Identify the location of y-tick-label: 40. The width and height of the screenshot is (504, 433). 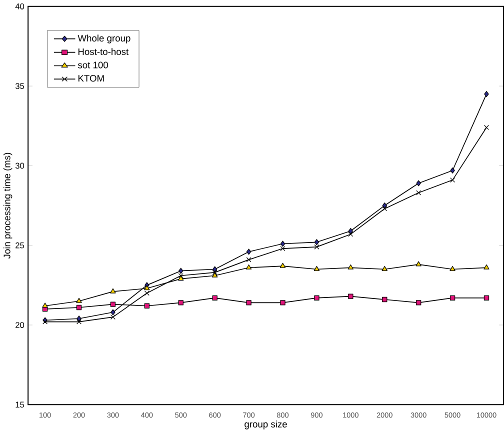
(19, 7).